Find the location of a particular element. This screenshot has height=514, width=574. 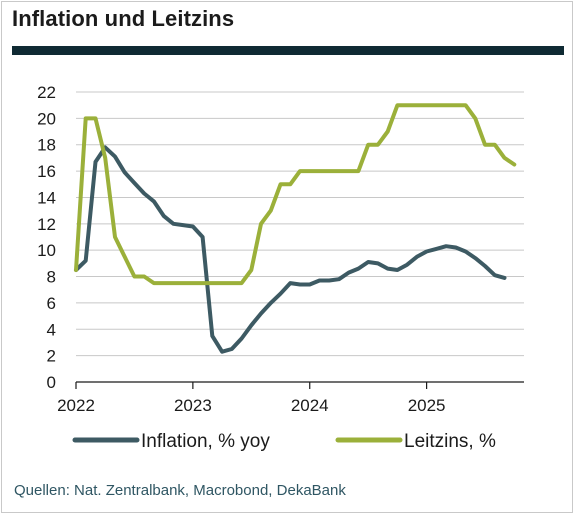

title-rule is located at coordinates (288, 50).